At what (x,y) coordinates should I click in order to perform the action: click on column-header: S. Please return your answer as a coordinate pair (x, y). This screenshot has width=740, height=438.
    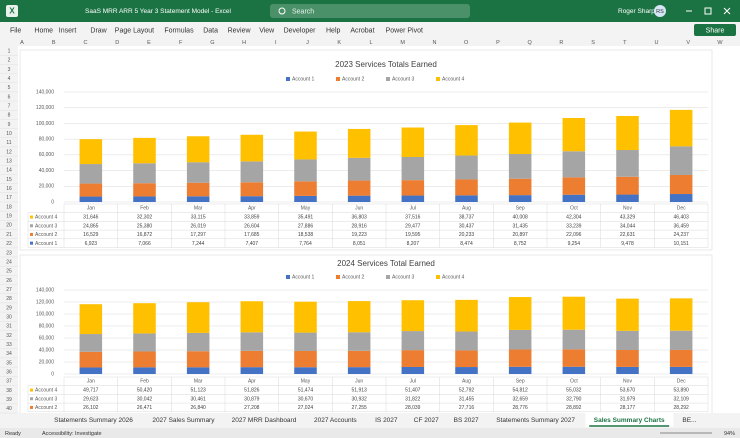
    Looking at the image, I should click on (593, 43).